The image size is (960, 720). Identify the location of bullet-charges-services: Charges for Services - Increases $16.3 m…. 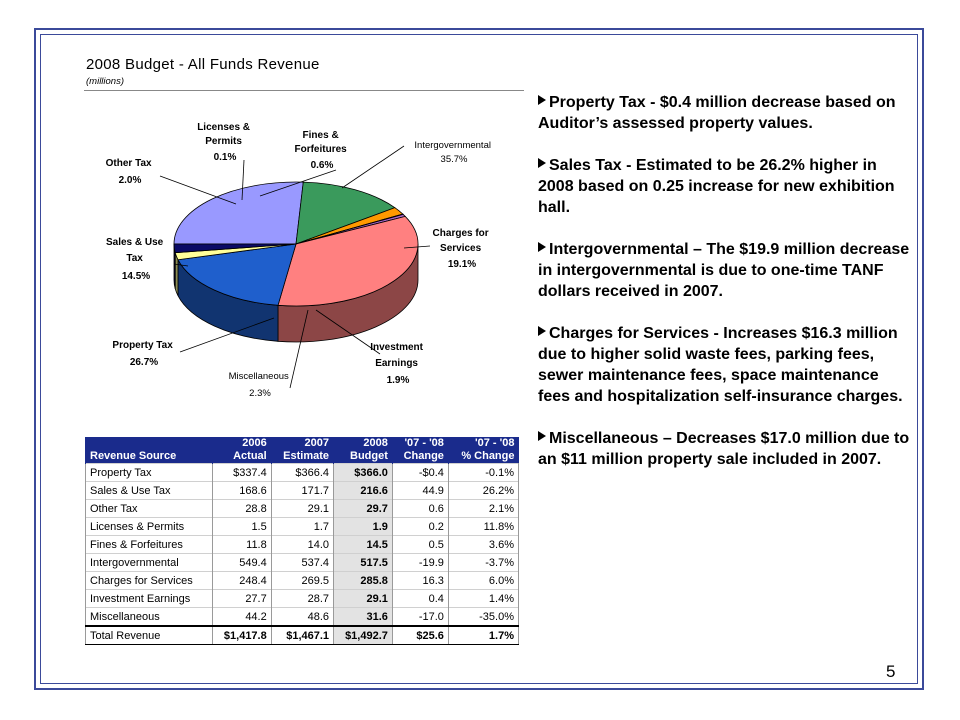
(724, 365).